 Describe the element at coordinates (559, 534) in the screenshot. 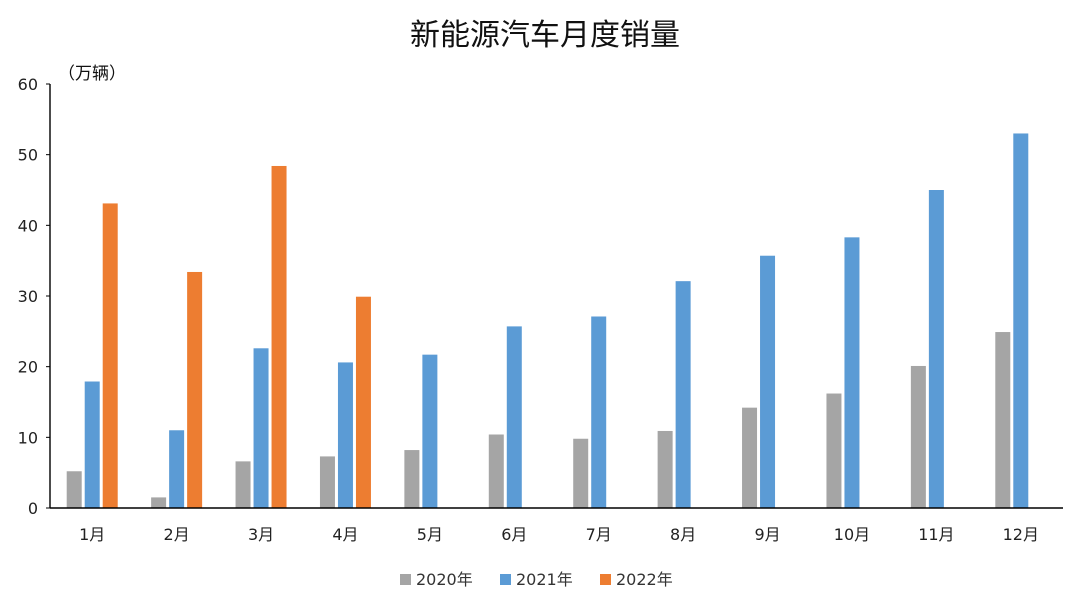

I see `x-axis-ticks: 1月 2月 3月 4月 5月 6月 7月 8月 9月 10月 11月 12月` at that location.